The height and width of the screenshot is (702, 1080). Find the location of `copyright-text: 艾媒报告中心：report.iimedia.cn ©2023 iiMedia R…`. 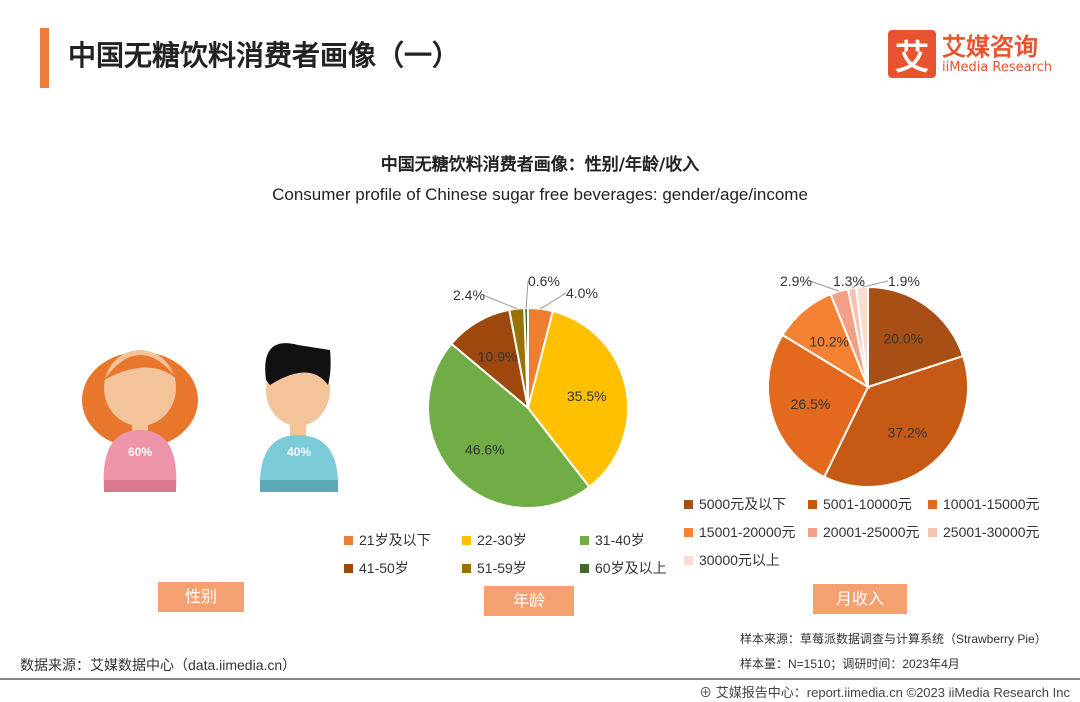

copyright-text: 艾媒报告中心：report.iimedia.cn ©2023 iiMedia R… is located at coordinates (892, 692).